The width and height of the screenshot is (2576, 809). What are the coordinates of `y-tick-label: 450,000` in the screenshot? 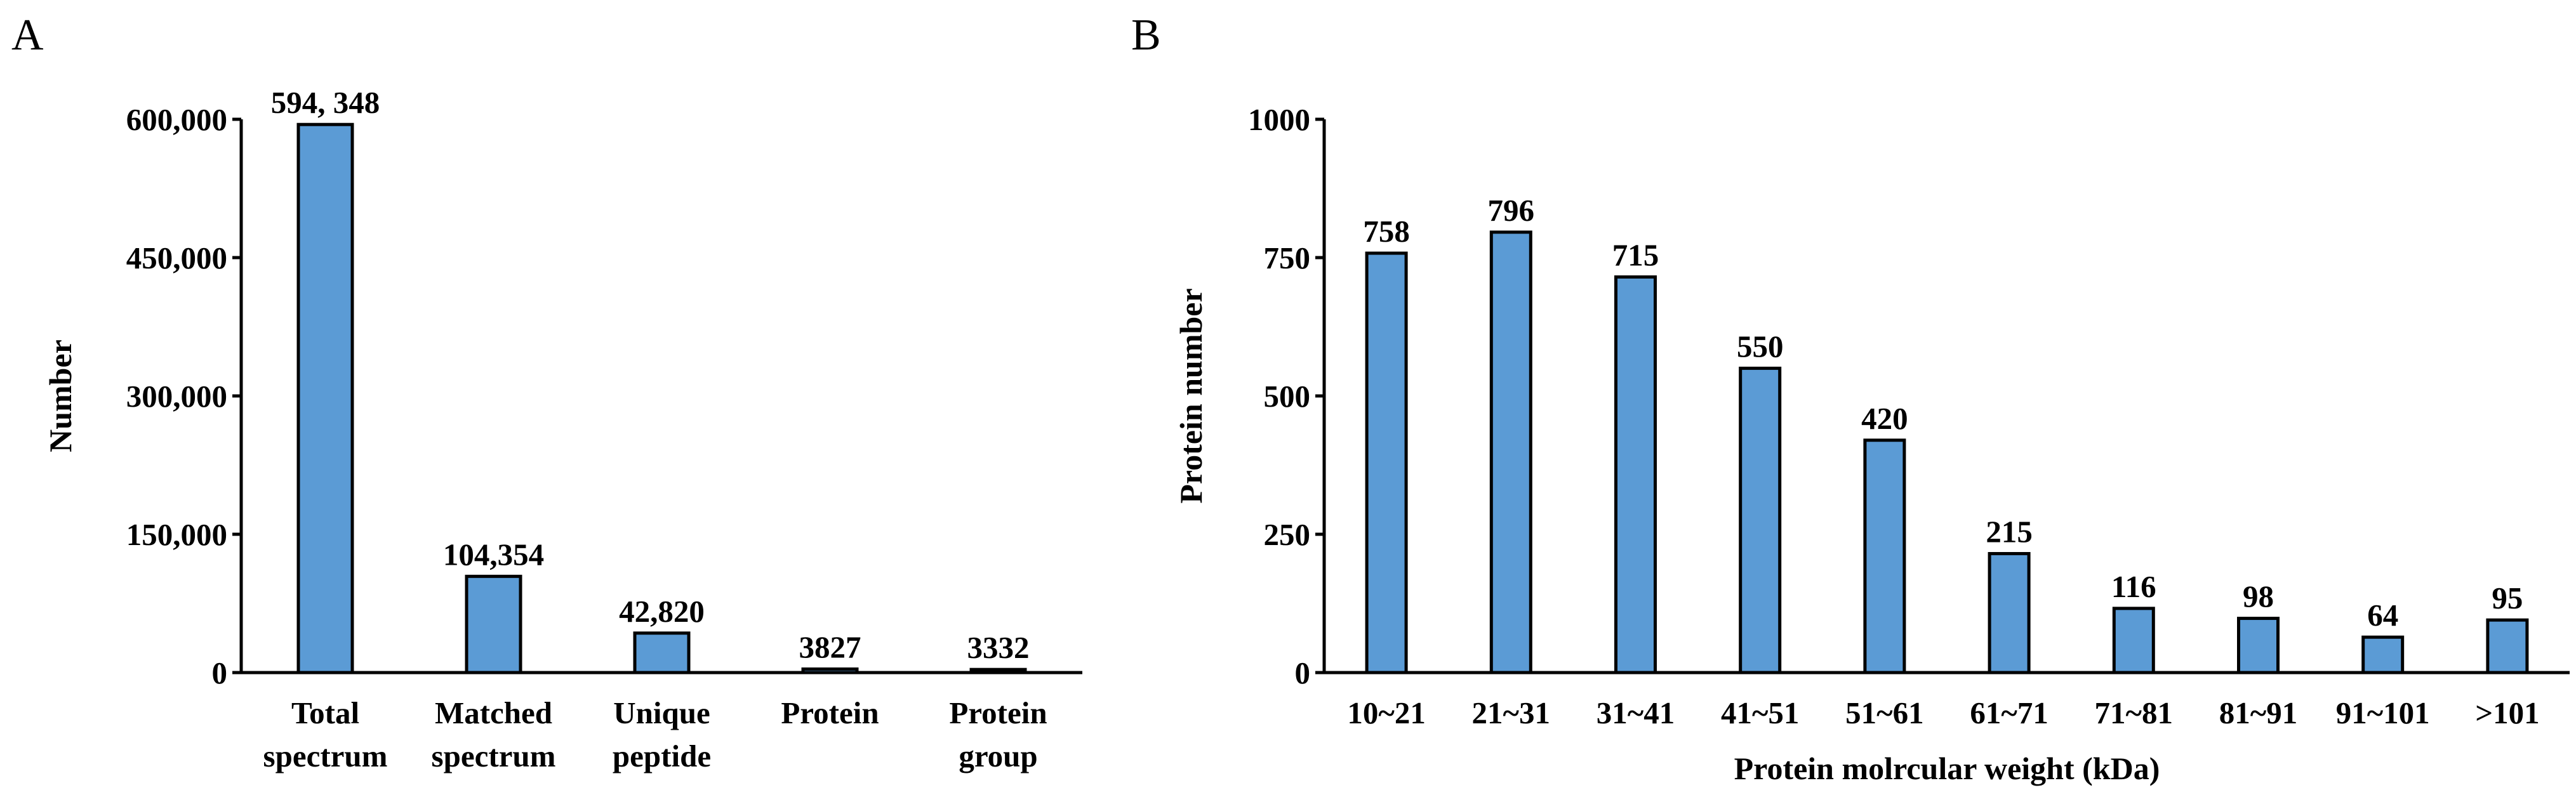 It's located at (176, 257).